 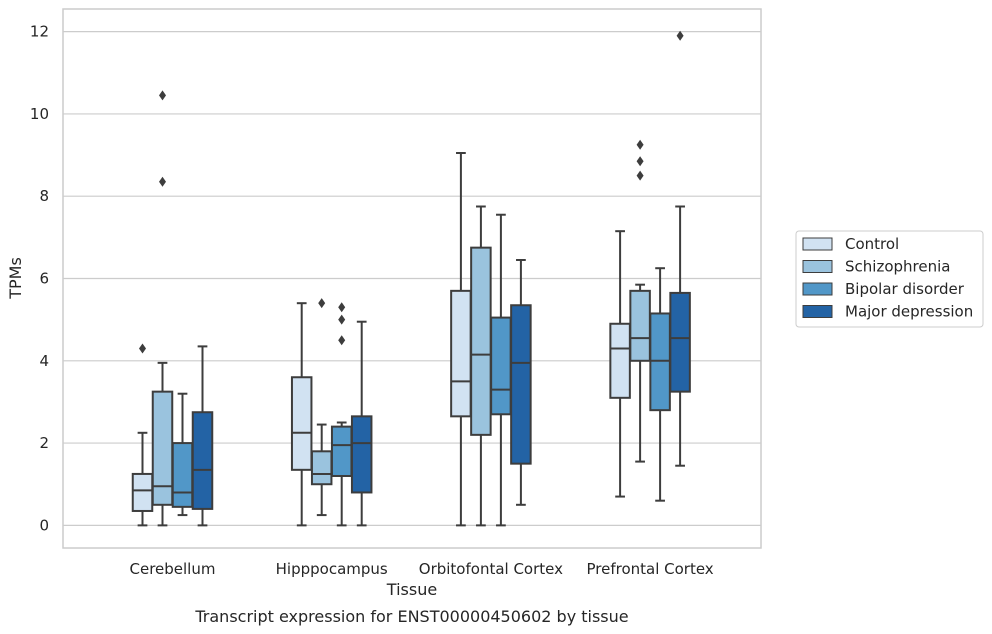 I want to click on box-control-orbitofontal-cortex, so click(x=461, y=339).